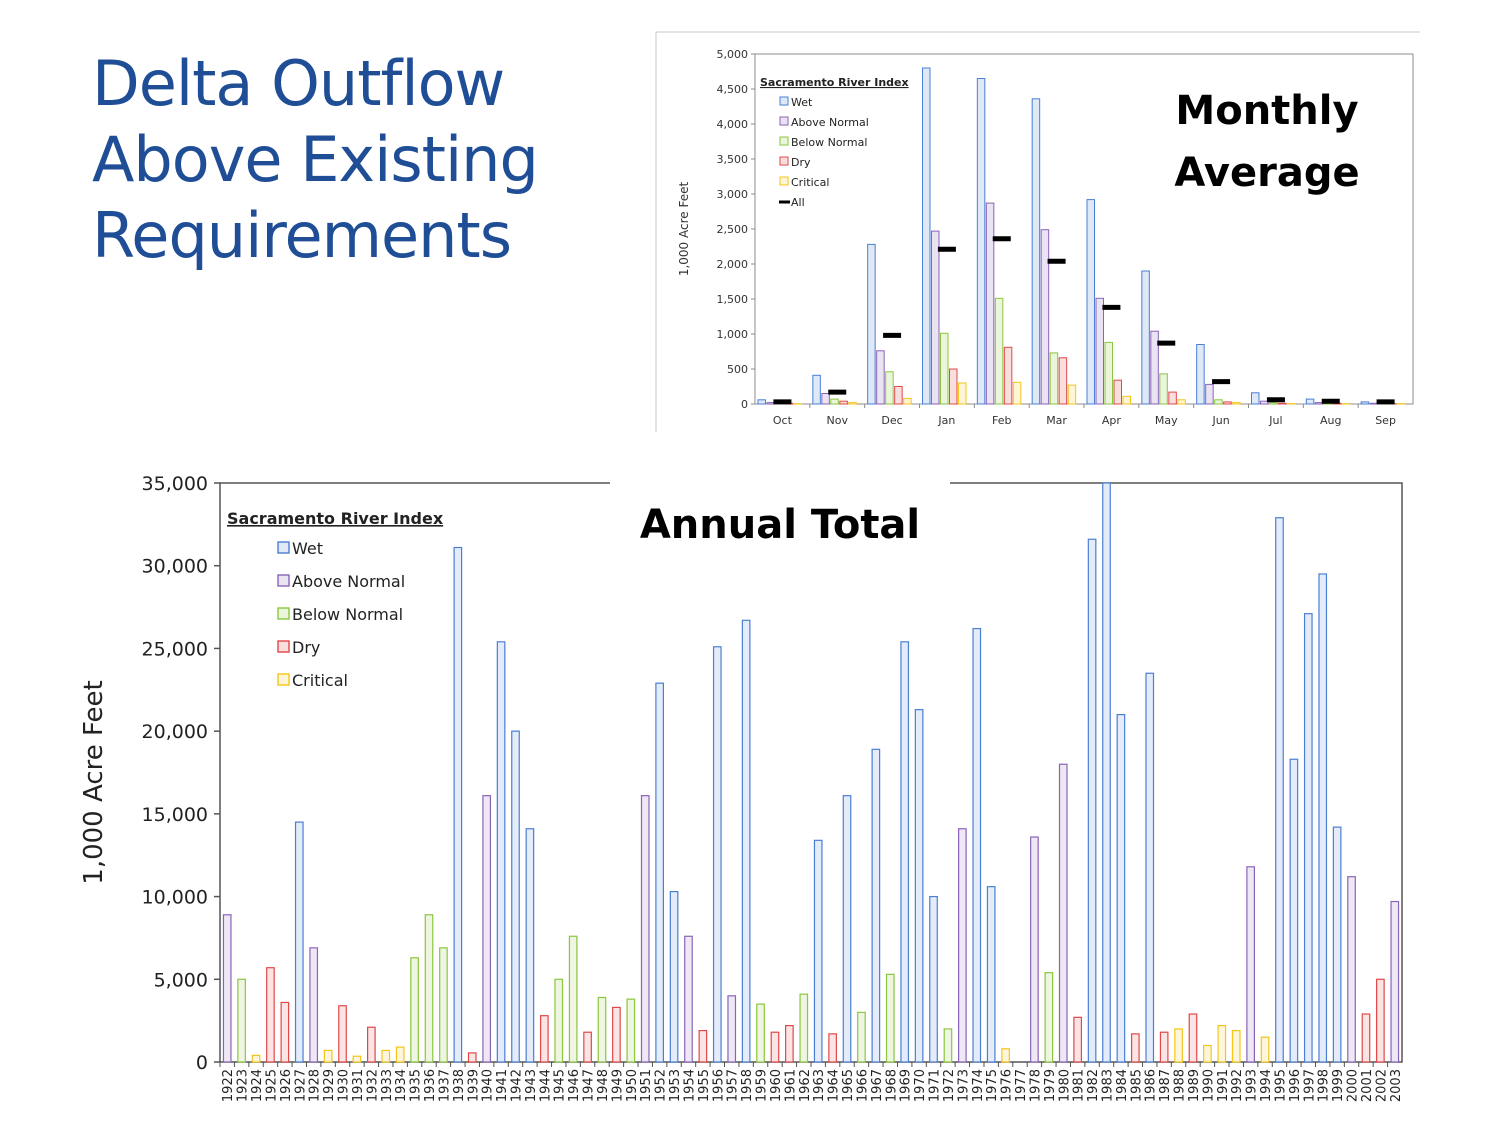 The height and width of the screenshot is (1140, 1511). What do you see at coordinates (175, 484) in the screenshot?
I see `y-tick-label: 35,000` at bounding box center [175, 484].